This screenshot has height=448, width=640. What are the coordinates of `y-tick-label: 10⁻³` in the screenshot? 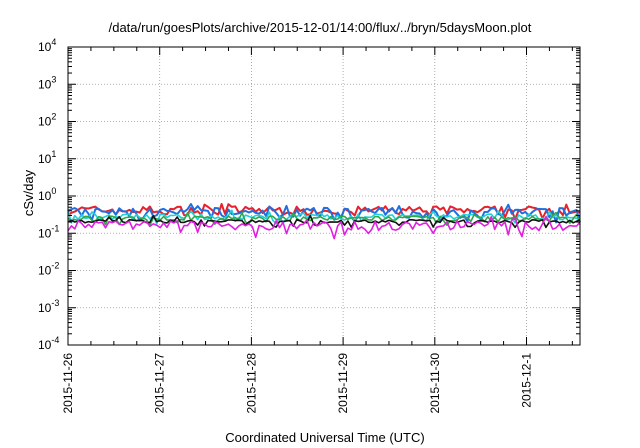 It's located at (48, 306).